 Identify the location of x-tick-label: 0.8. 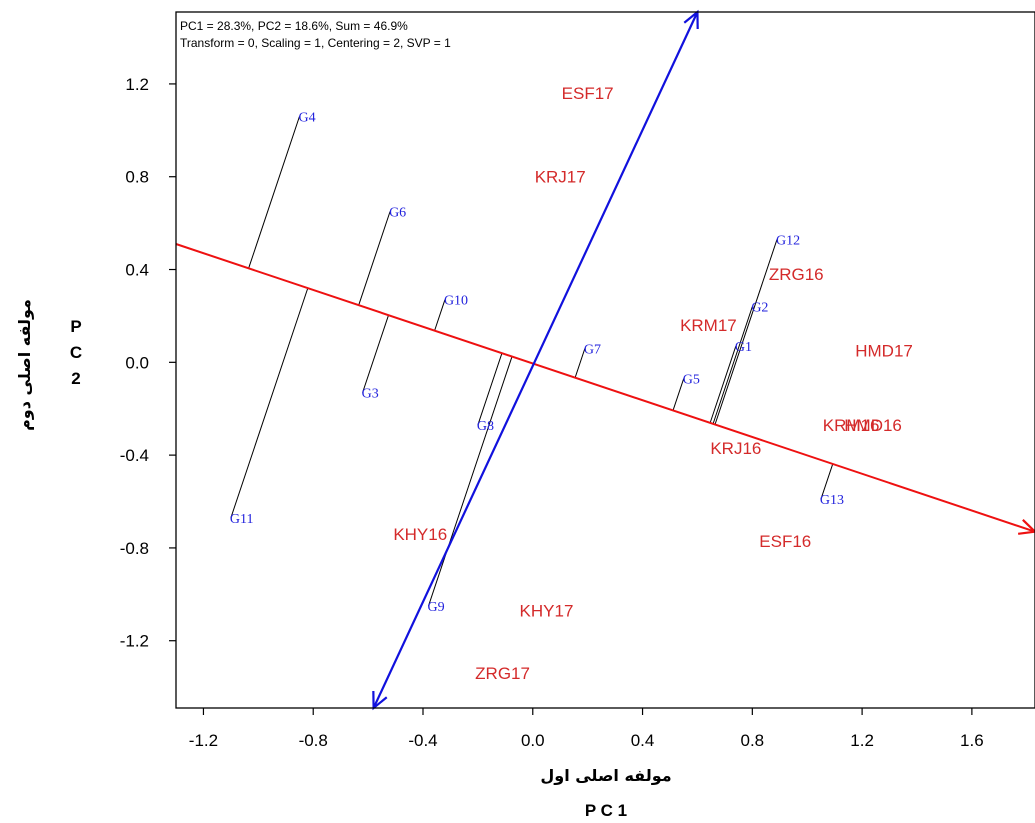
(753, 740).